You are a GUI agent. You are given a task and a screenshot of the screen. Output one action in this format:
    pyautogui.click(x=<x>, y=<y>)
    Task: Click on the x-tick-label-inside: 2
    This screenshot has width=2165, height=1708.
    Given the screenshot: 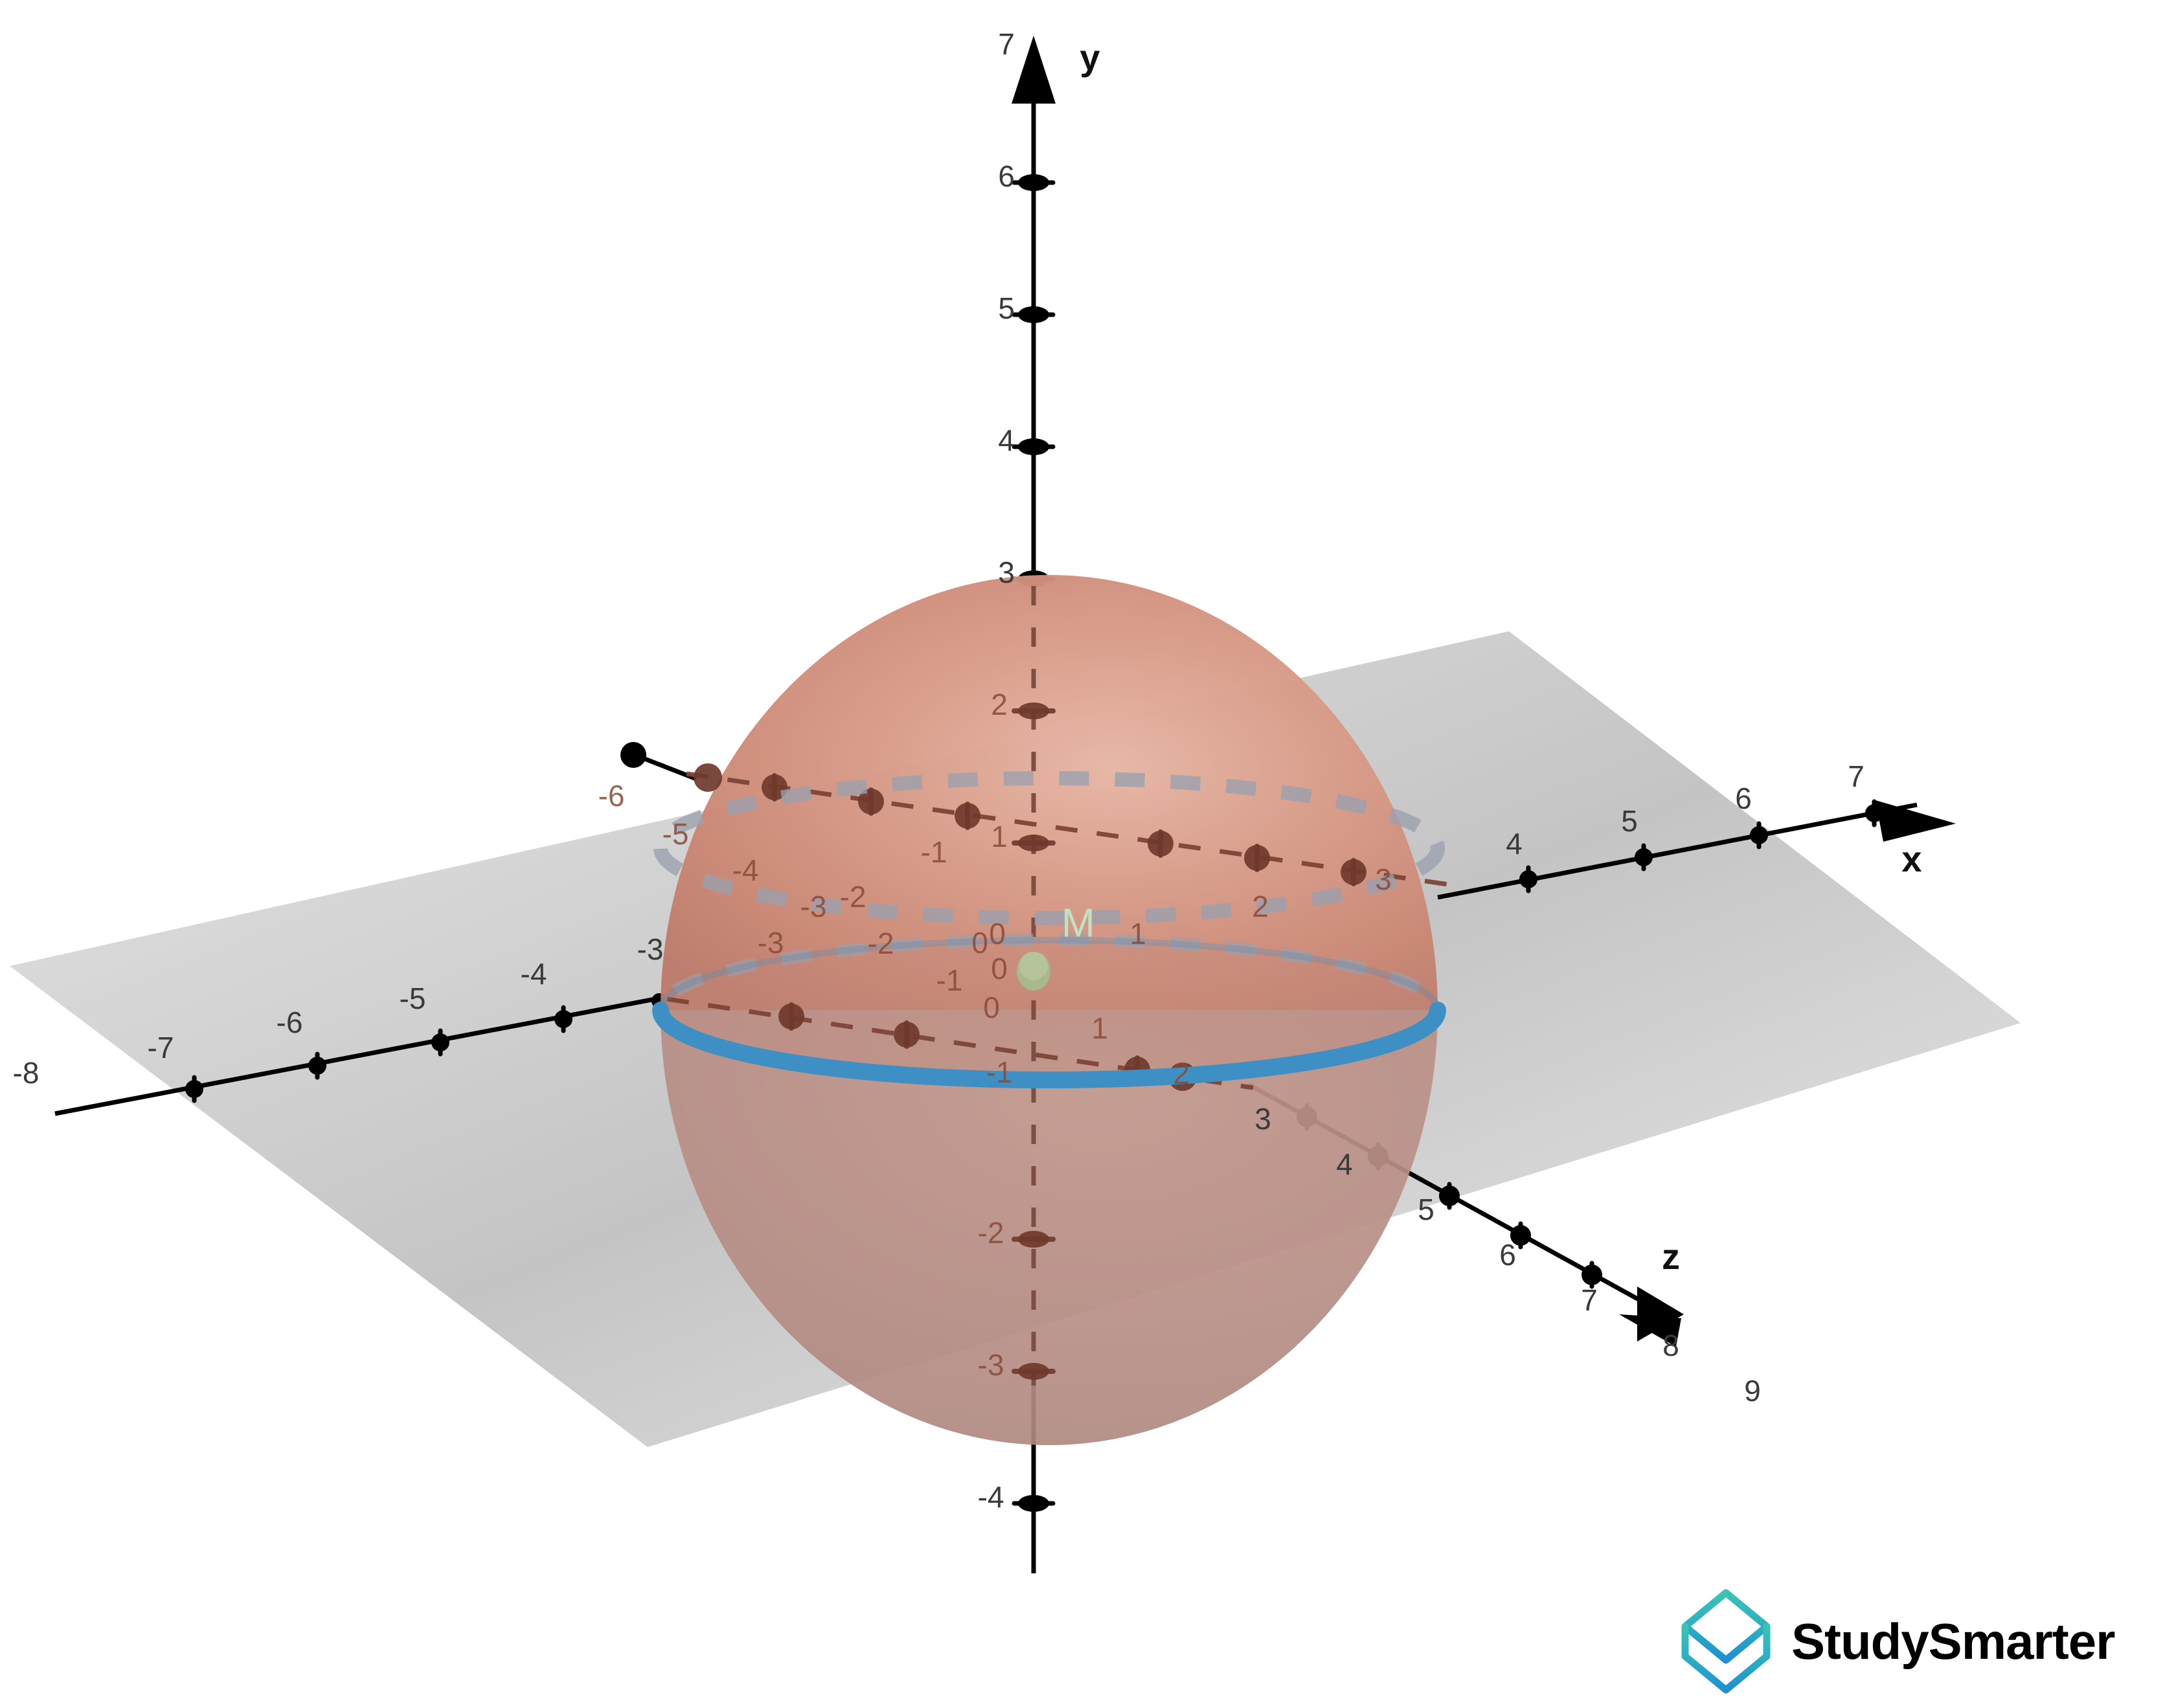 What is the action you would take?
    pyautogui.click(x=1260, y=907)
    